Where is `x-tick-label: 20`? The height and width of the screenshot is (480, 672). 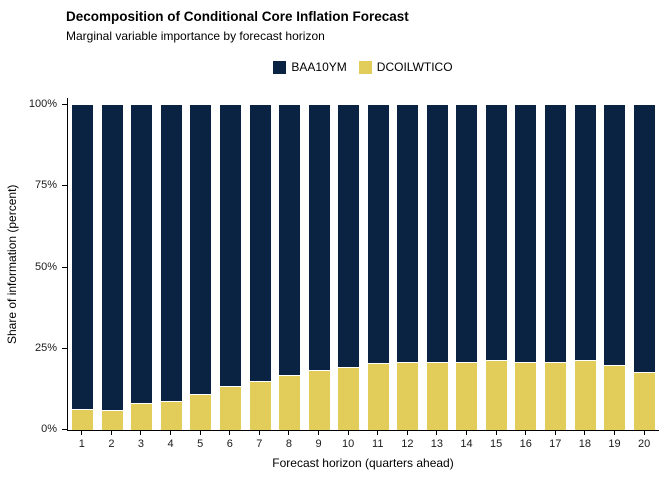
x-tick-label: 20 is located at coordinates (644, 444).